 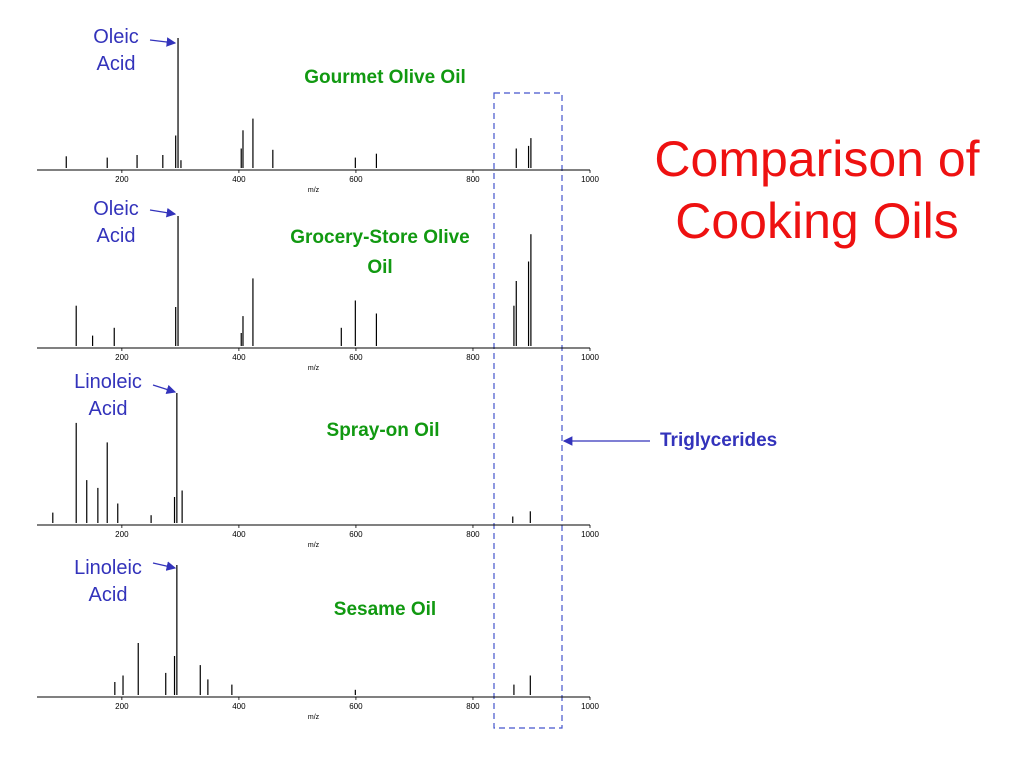 I want to click on slide-title: Comparison of Cooking Oils, so click(x=817, y=190).